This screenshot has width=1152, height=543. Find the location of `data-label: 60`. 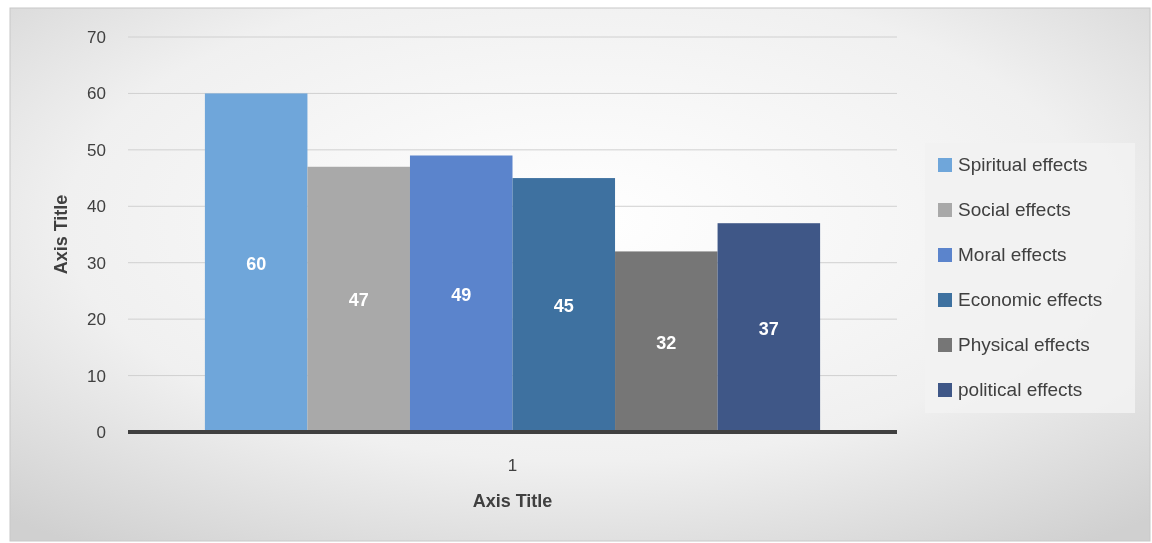

data-label: 60 is located at coordinates (256, 263).